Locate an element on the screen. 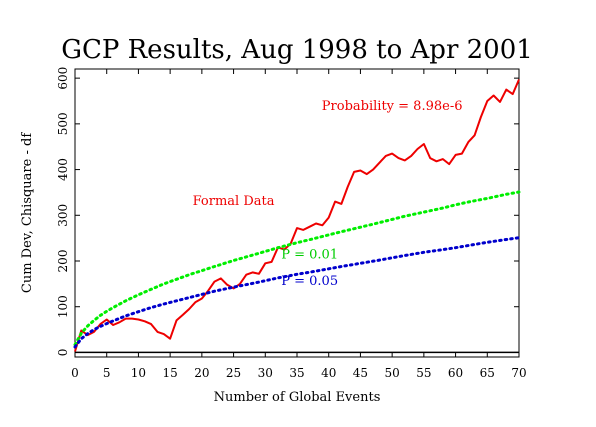 This screenshot has height=427, width=596. x-tick-label: 40 is located at coordinates (328, 373).